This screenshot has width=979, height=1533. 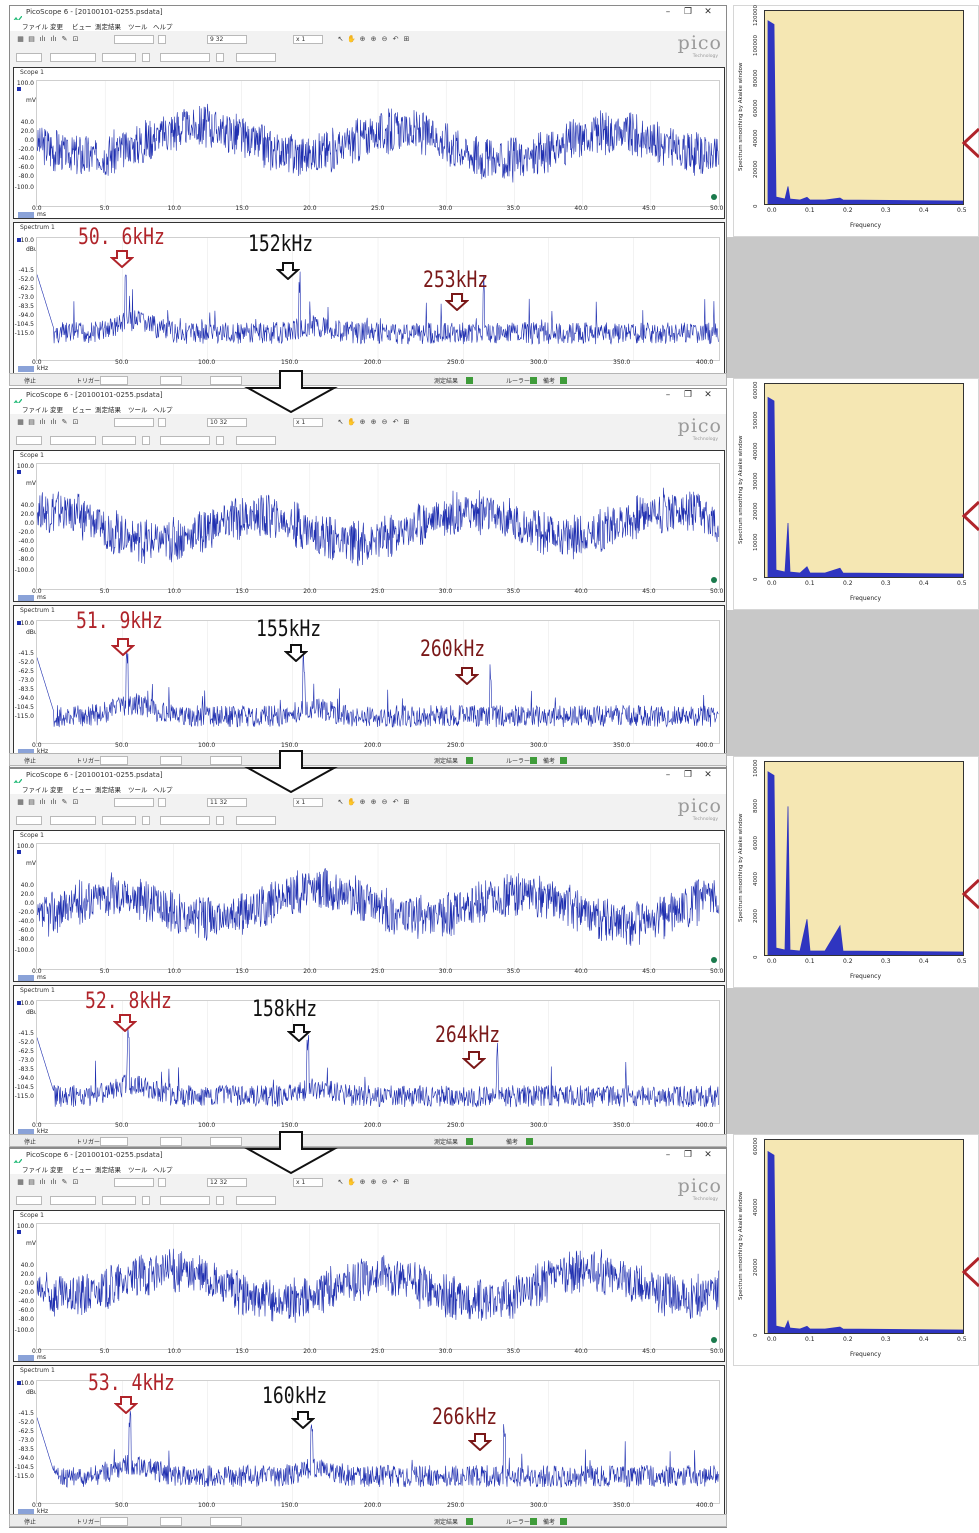 What do you see at coordinates (518, 381) in the screenshot?
I see `ruler-button: ルーラー` at bounding box center [518, 381].